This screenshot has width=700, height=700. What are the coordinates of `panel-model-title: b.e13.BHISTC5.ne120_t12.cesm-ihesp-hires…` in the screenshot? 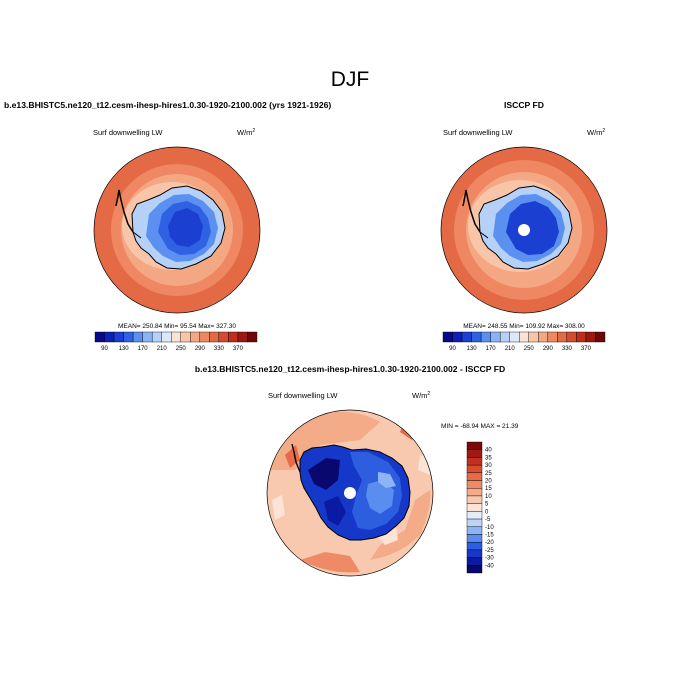 It's located at (167, 105).